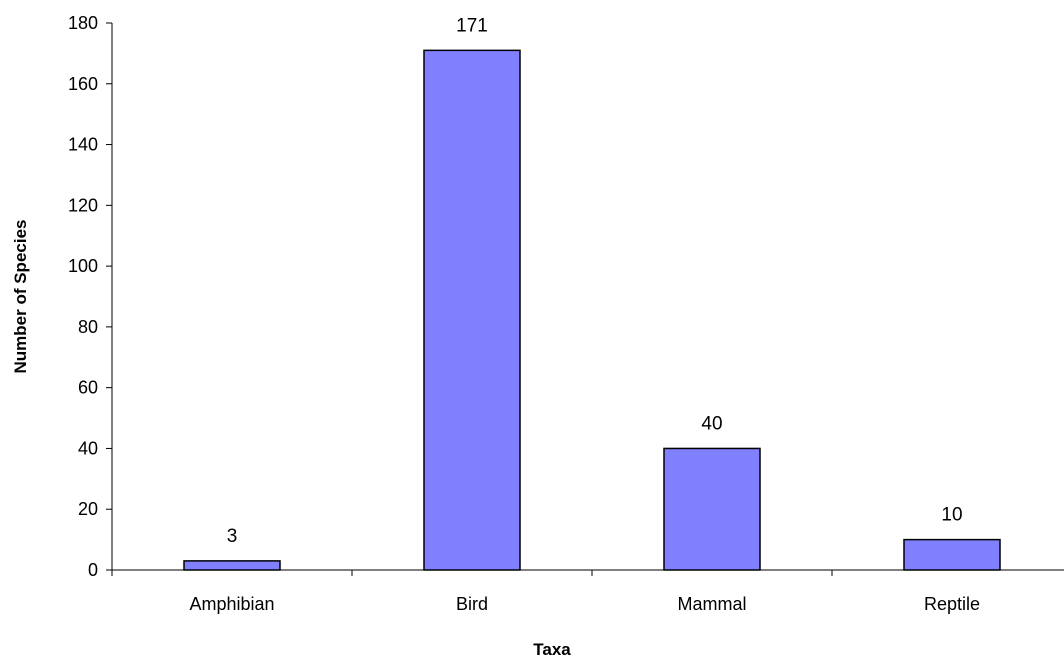 This screenshot has height=662, width=1064. I want to click on y-tick-label: 100, so click(83, 266).